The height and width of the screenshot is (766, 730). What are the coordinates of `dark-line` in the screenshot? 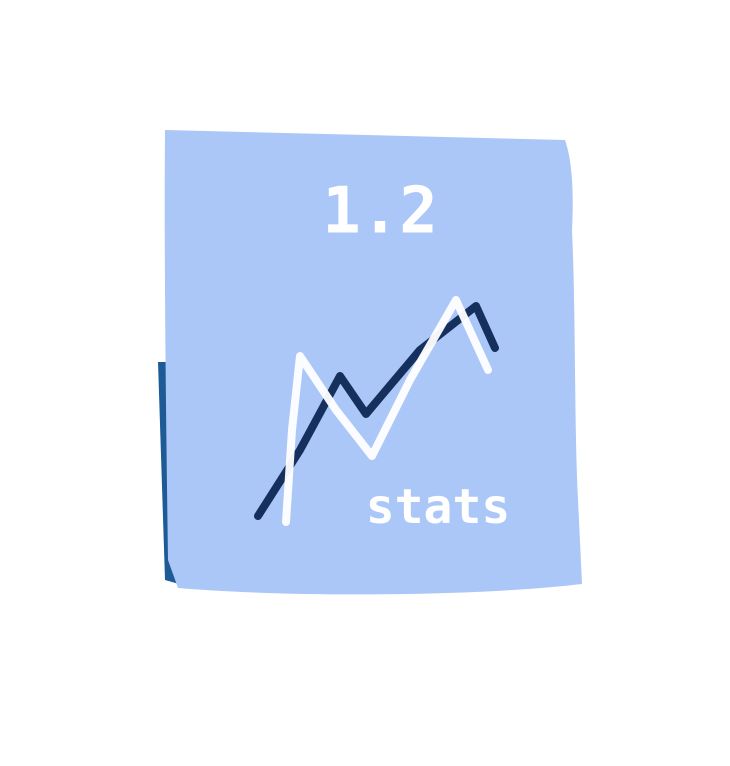 It's located at (376, 411).